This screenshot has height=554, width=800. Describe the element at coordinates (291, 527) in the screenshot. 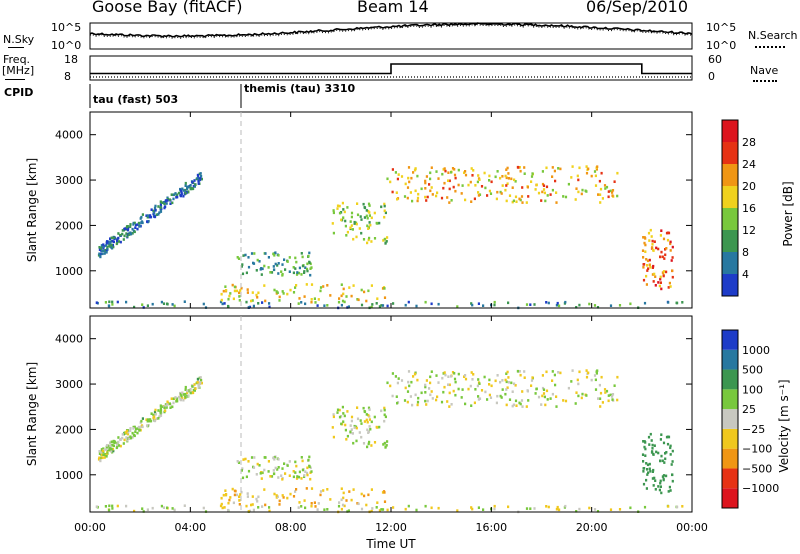

I see `x-tick-label: 08:00` at that location.